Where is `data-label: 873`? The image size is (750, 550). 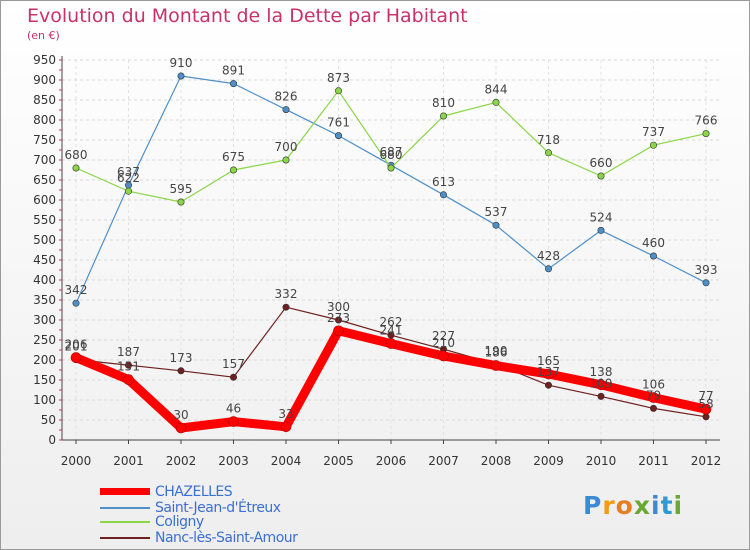 data-label: 873 is located at coordinates (338, 78).